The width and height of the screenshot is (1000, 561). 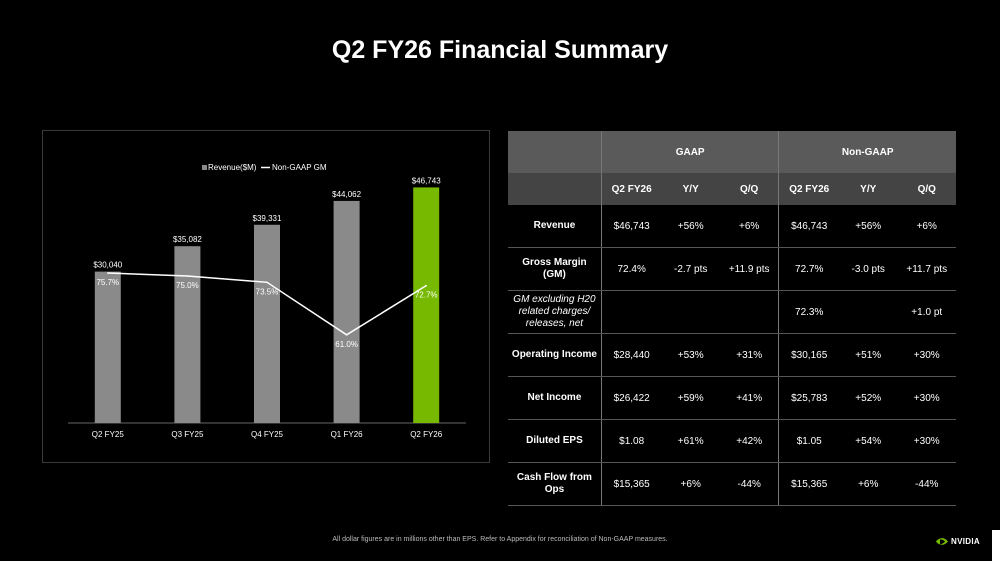 What do you see at coordinates (732, 152) in the screenshot?
I see `group-header-row: GAAP Non-GAAP` at bounding box center [732, 152].